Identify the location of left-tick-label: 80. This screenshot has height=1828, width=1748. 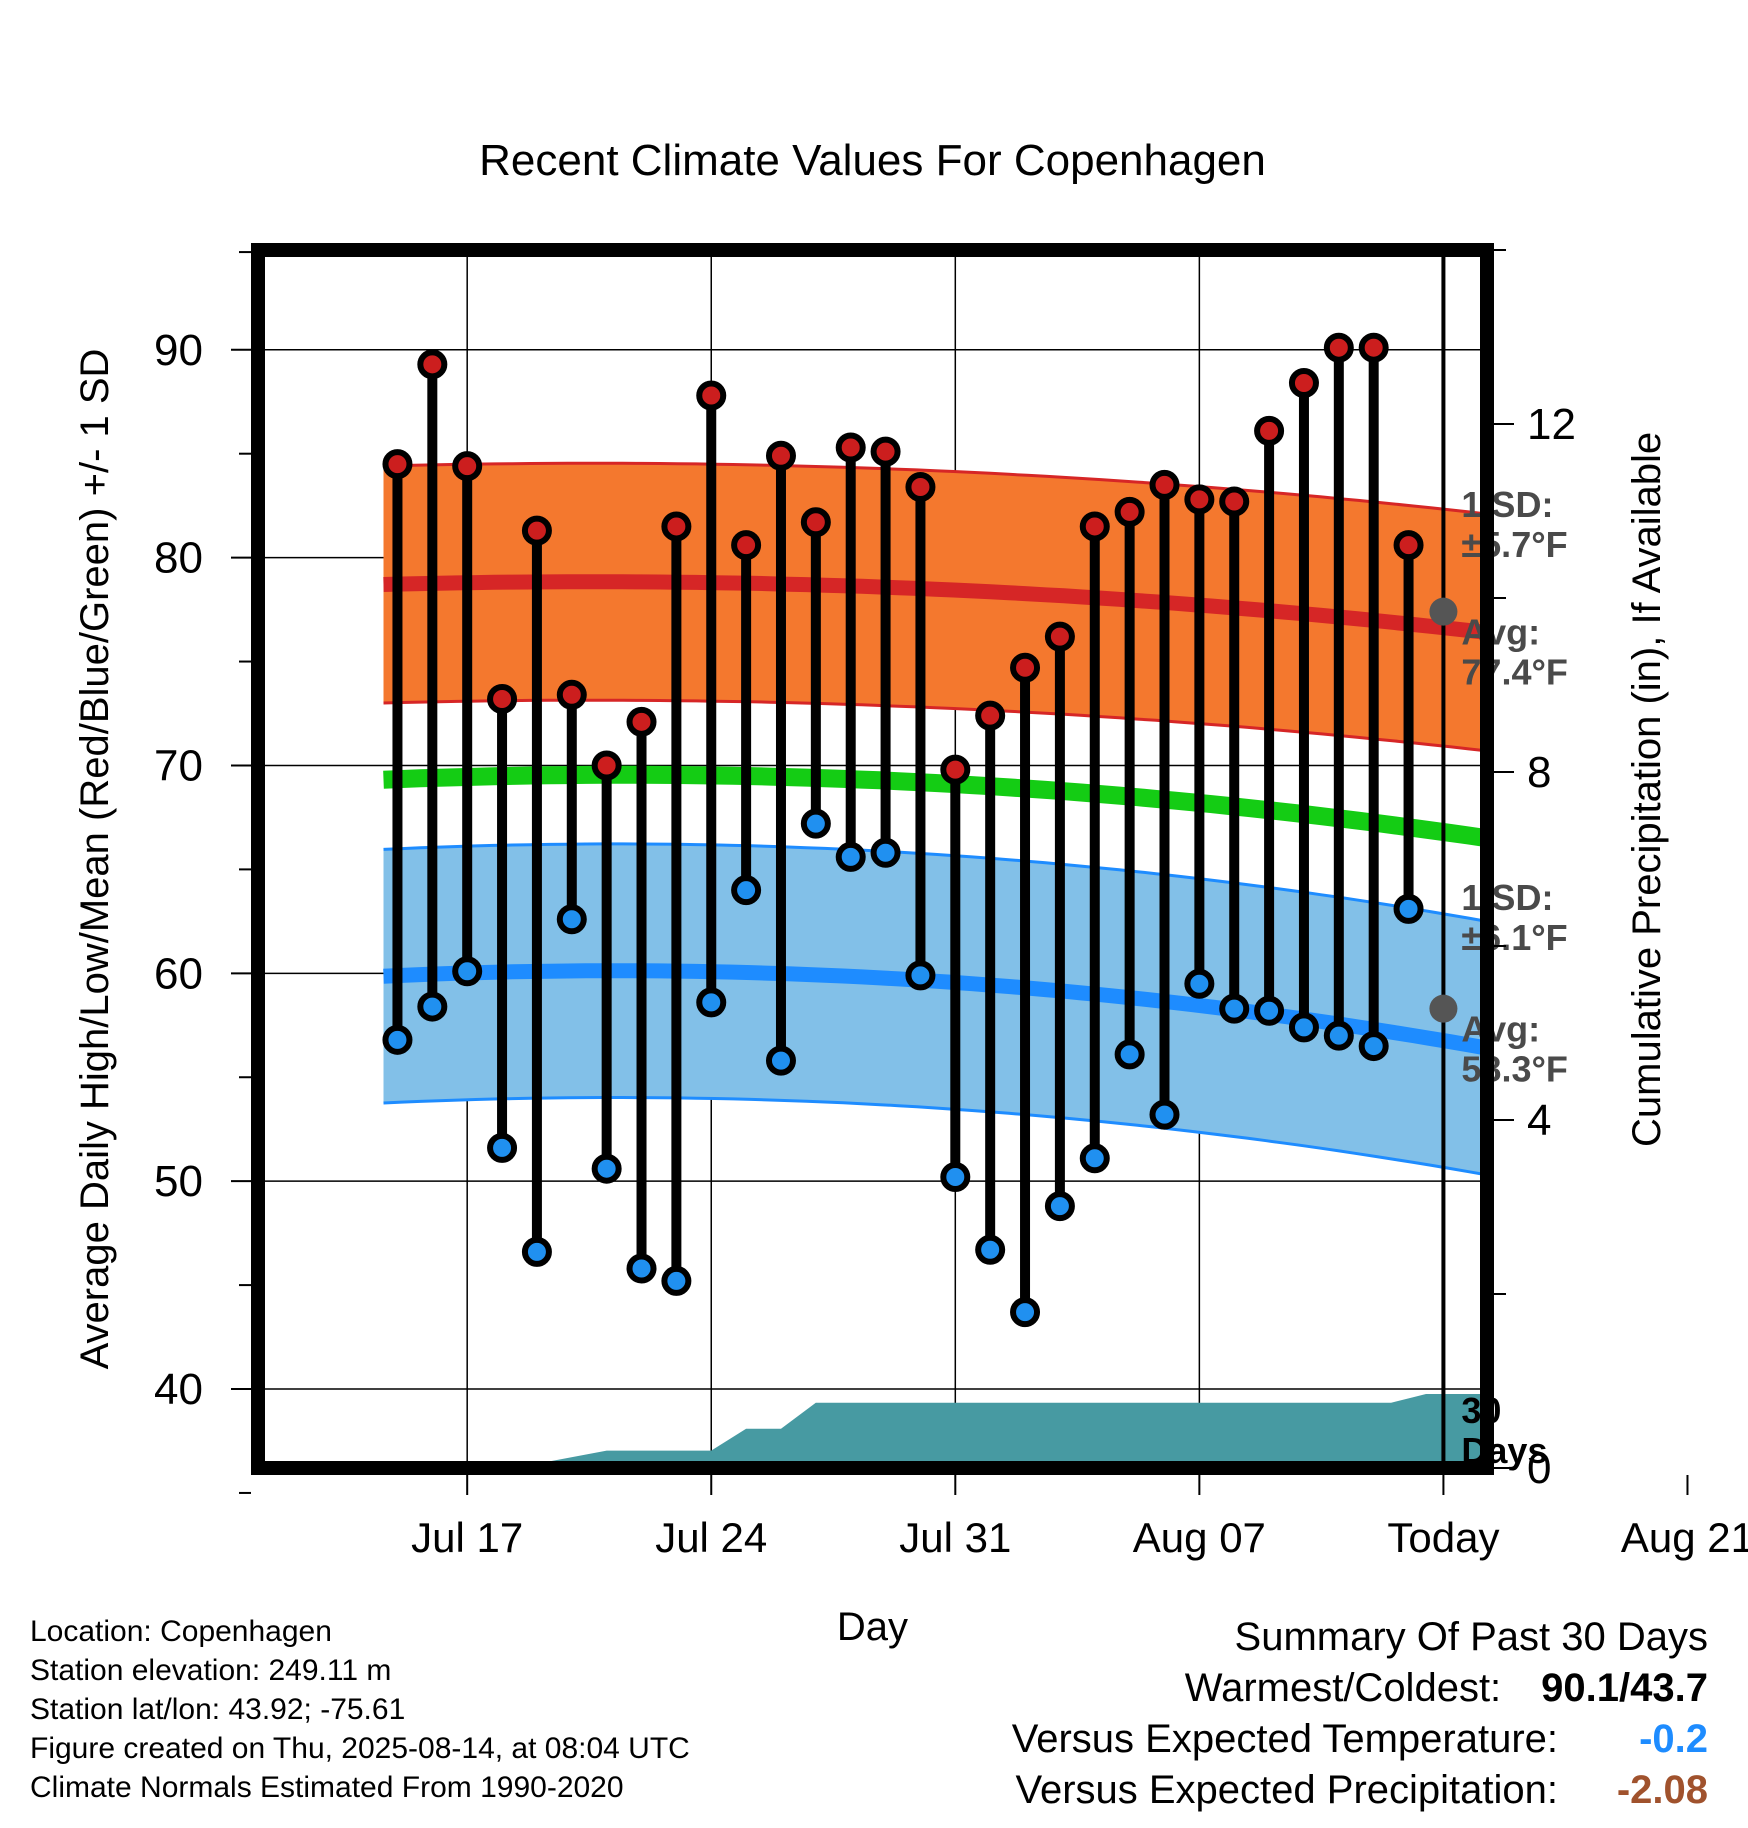
(178, 558).